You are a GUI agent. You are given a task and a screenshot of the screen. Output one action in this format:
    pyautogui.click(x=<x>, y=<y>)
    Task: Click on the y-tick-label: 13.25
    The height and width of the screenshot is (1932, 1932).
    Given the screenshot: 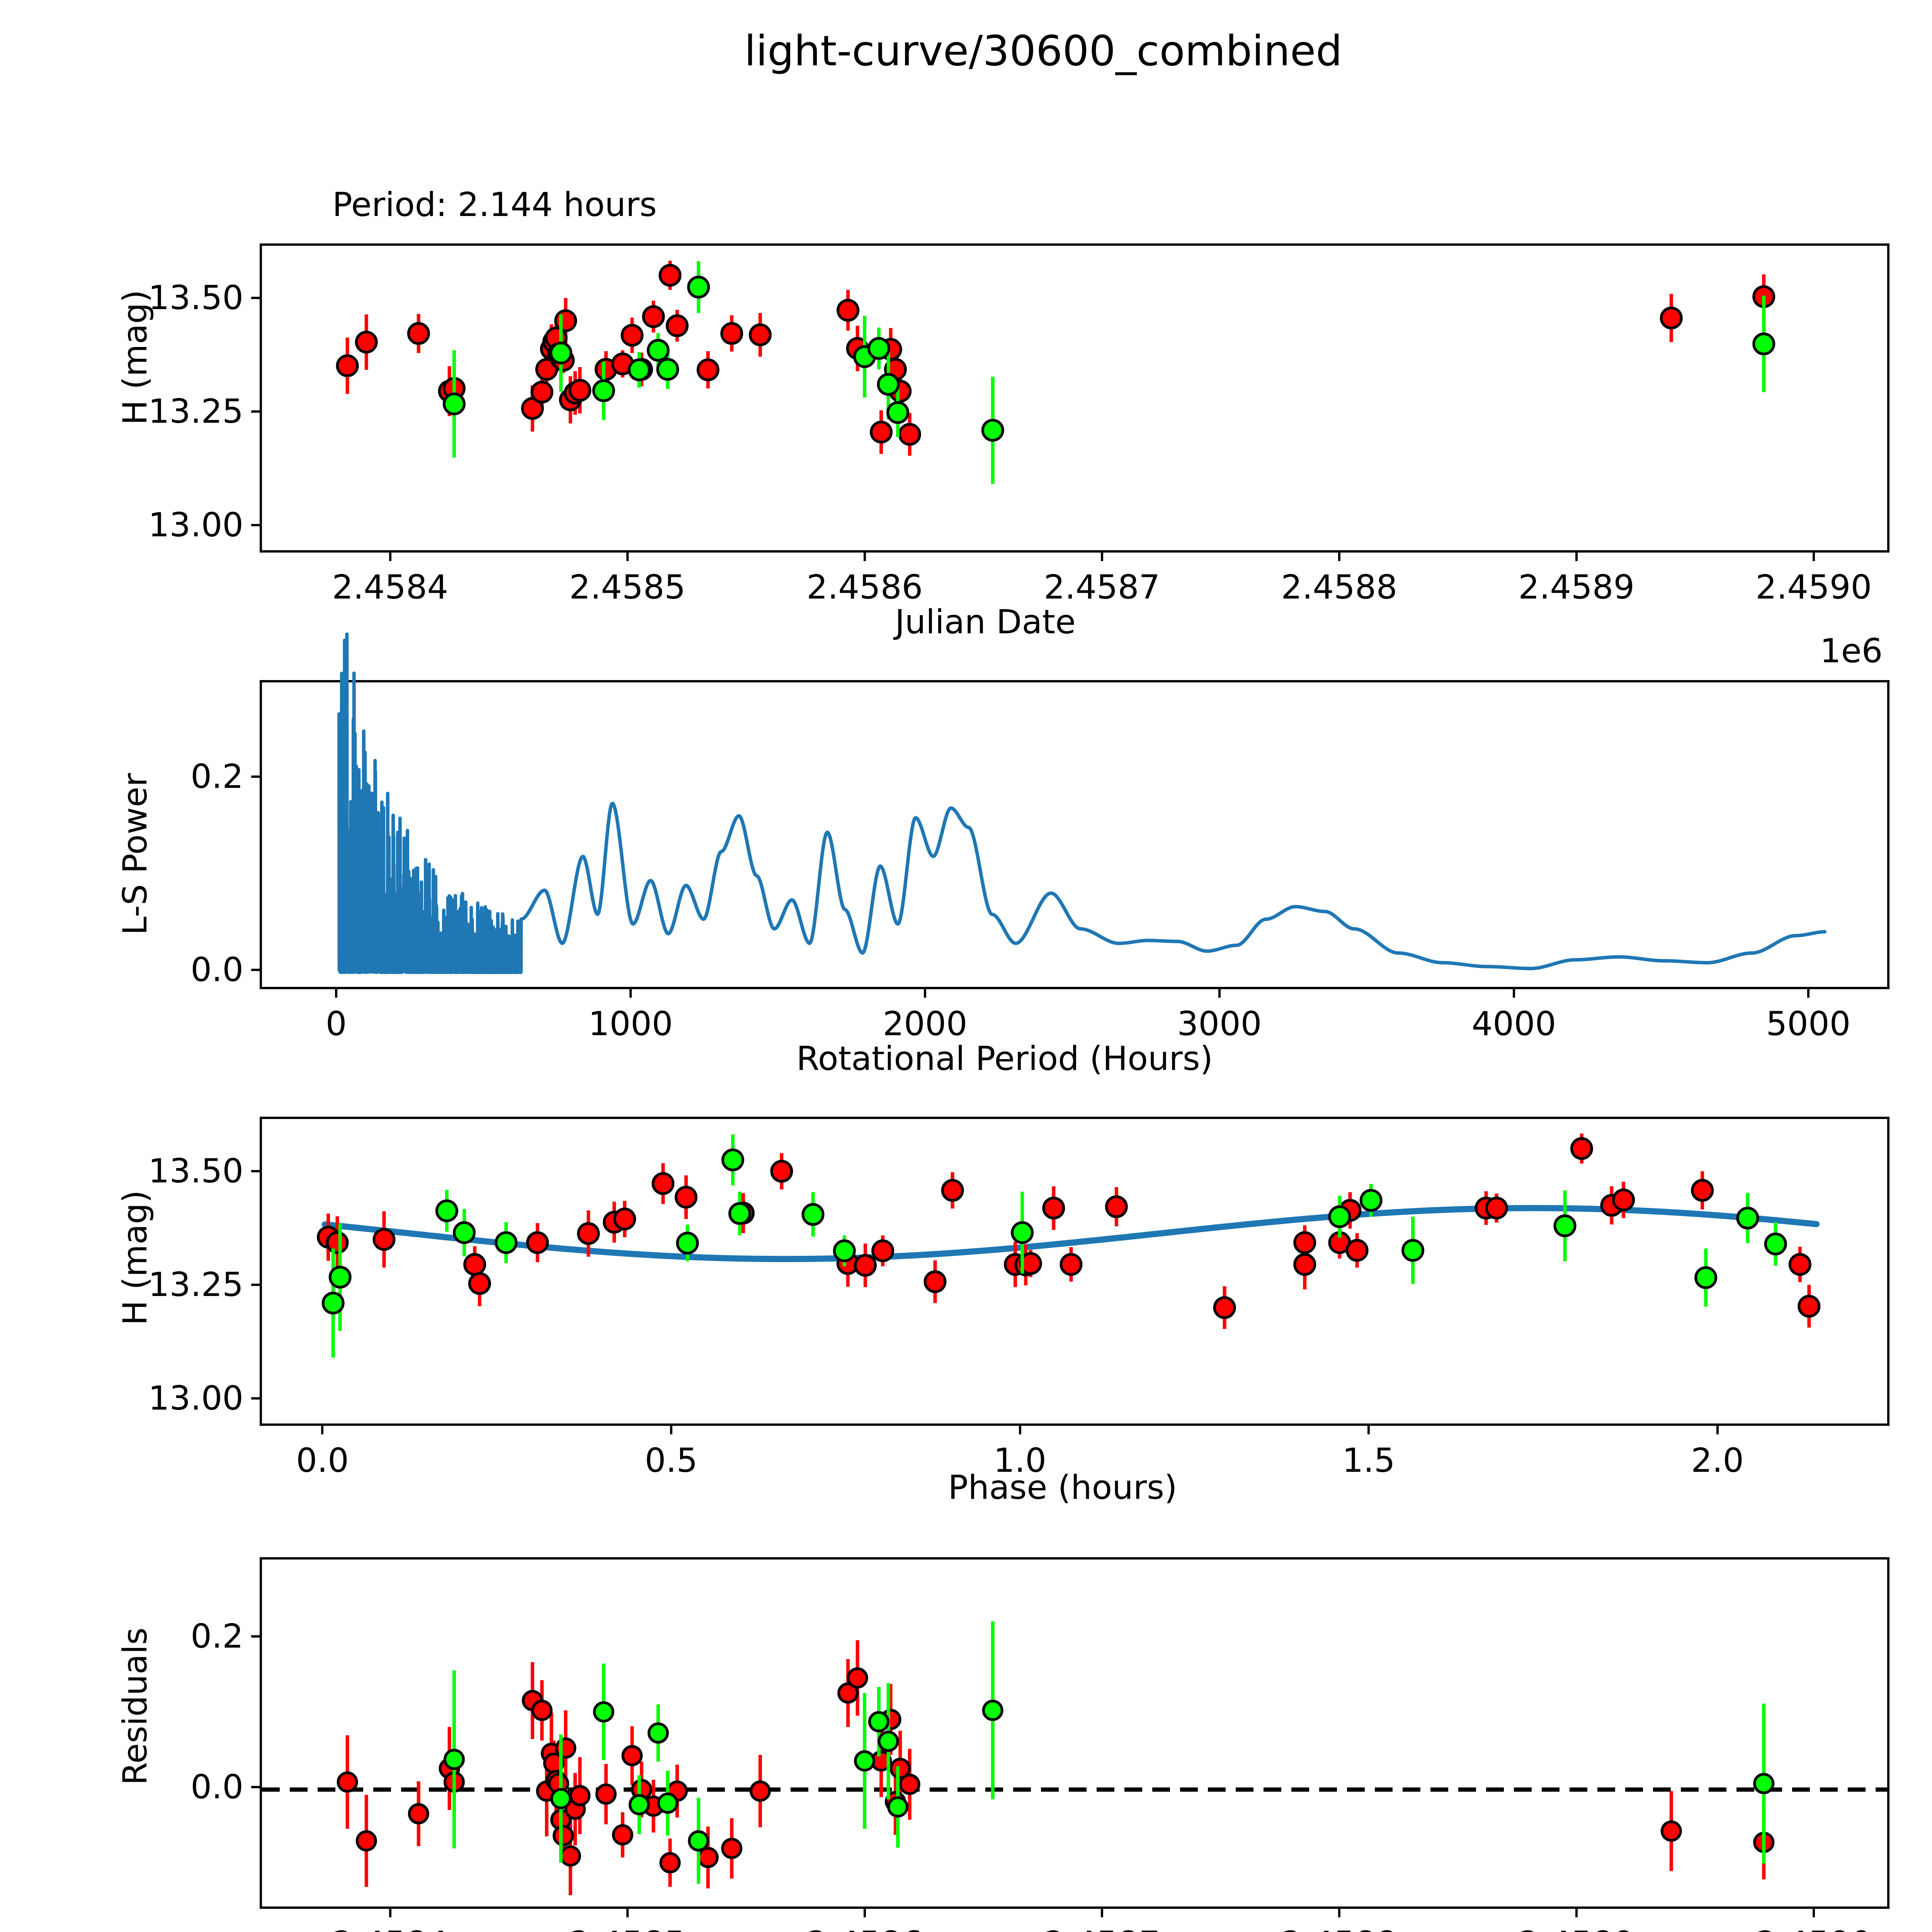 What is the action you would take?
    pyautogui.click(x=196, y=411)
    